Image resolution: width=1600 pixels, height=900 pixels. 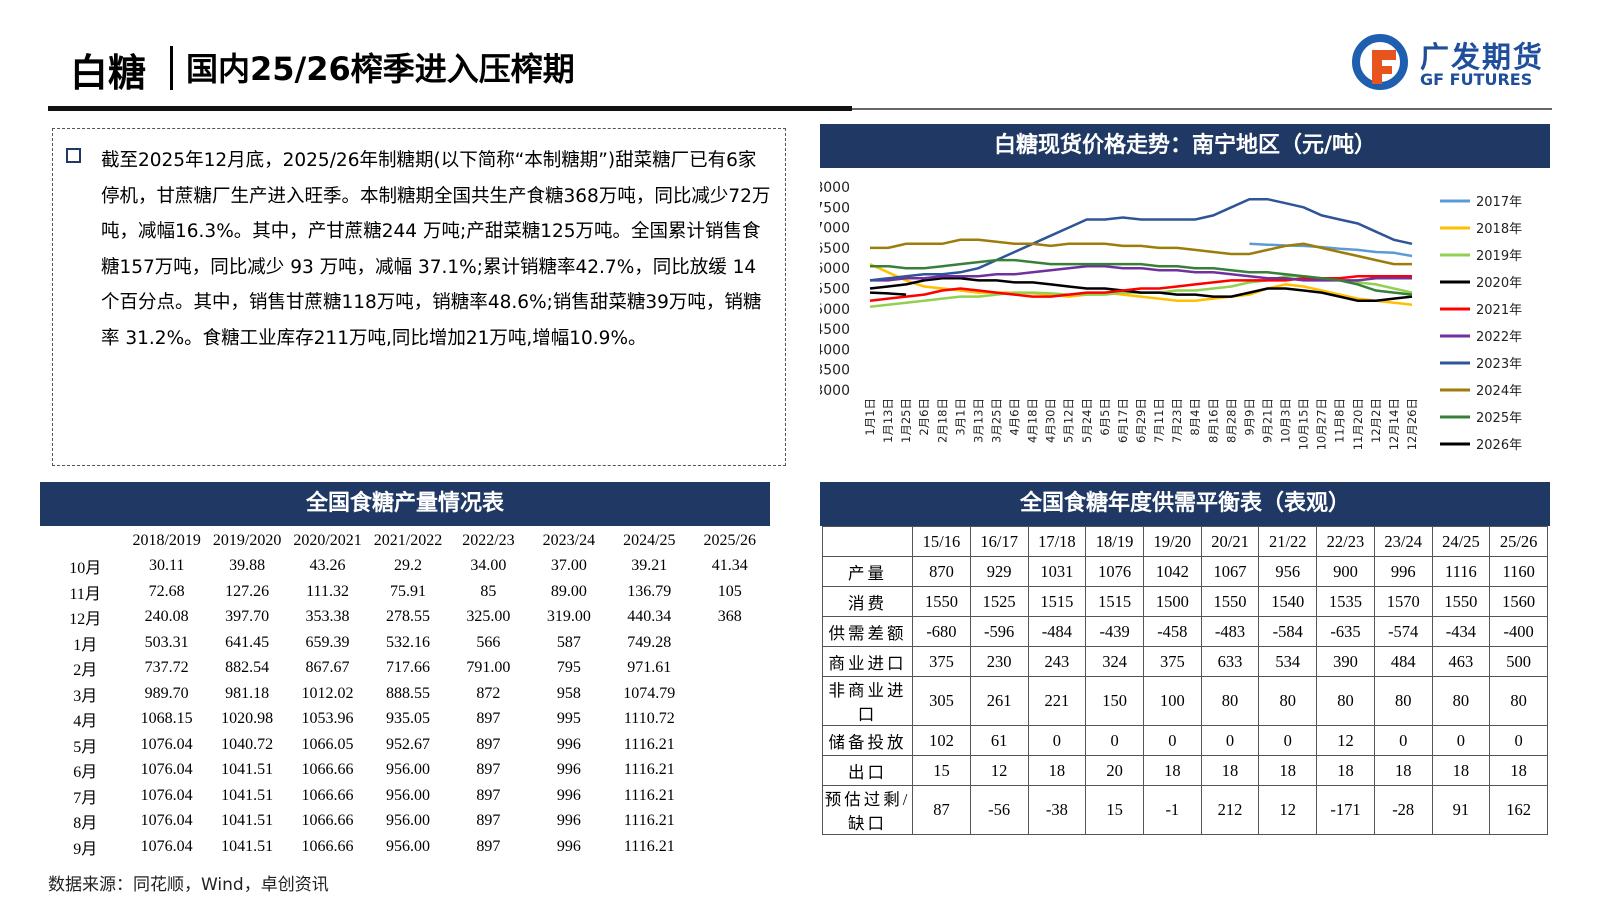 What do you see at coordinates (247, 693) in the screenshot?
I see `cell: 981.18` at bounding box center [247, 693].